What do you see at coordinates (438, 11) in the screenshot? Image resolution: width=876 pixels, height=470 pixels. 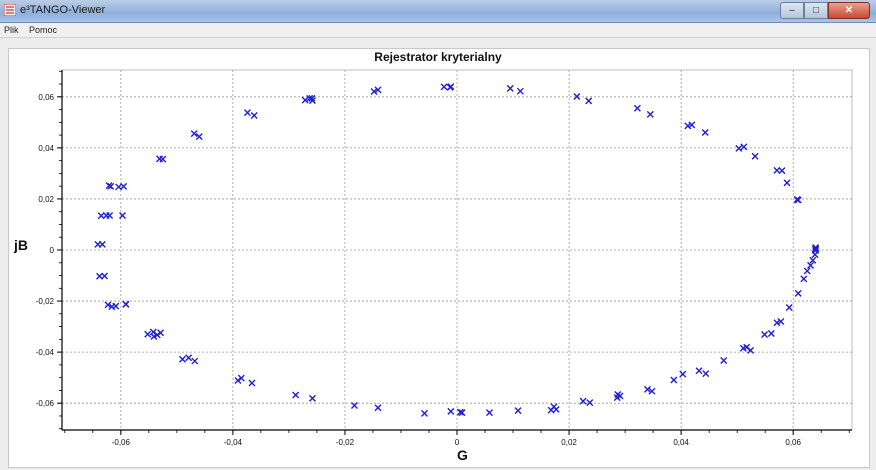 I see `title-bar: e³TANGO-Viewer – □ ✕` at bounding box center [438, 11].